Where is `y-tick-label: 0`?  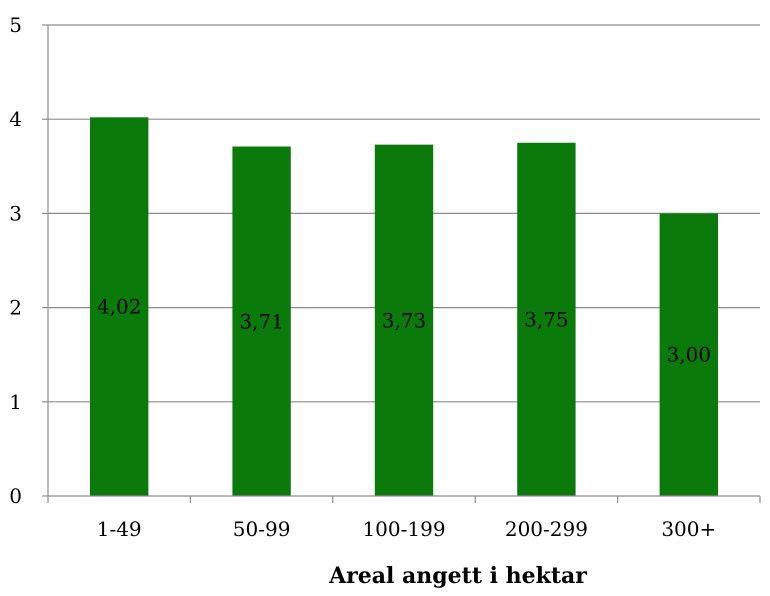 y-tick-label: 0 is located at coordinates (15, 496).